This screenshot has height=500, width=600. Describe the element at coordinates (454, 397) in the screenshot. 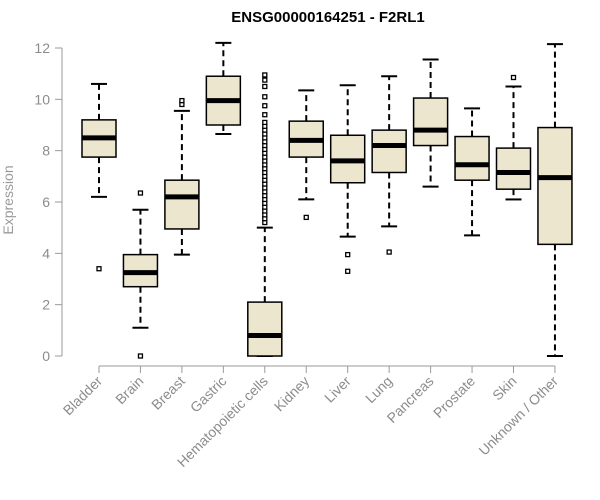

I see `x-tick-label: Prostate` at that location.